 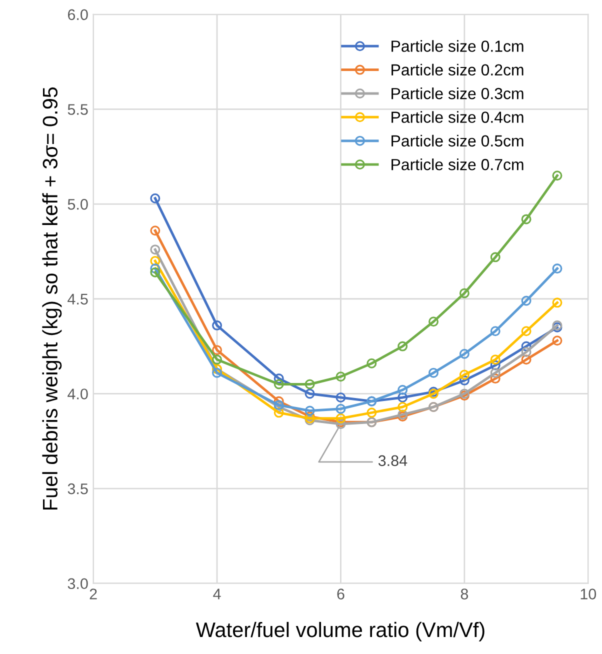 I want to click on legend-label: Particle size 0.3cm, so click(x=458, y=93).